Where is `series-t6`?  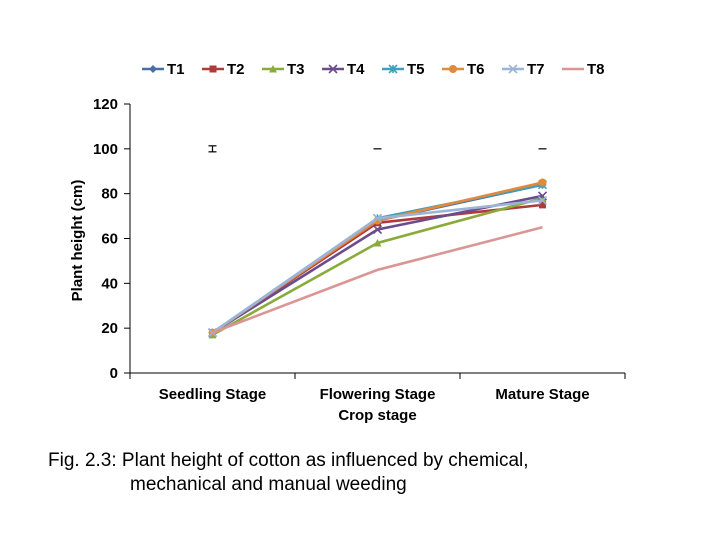 series-t6 is located at coordinates (377, 257).